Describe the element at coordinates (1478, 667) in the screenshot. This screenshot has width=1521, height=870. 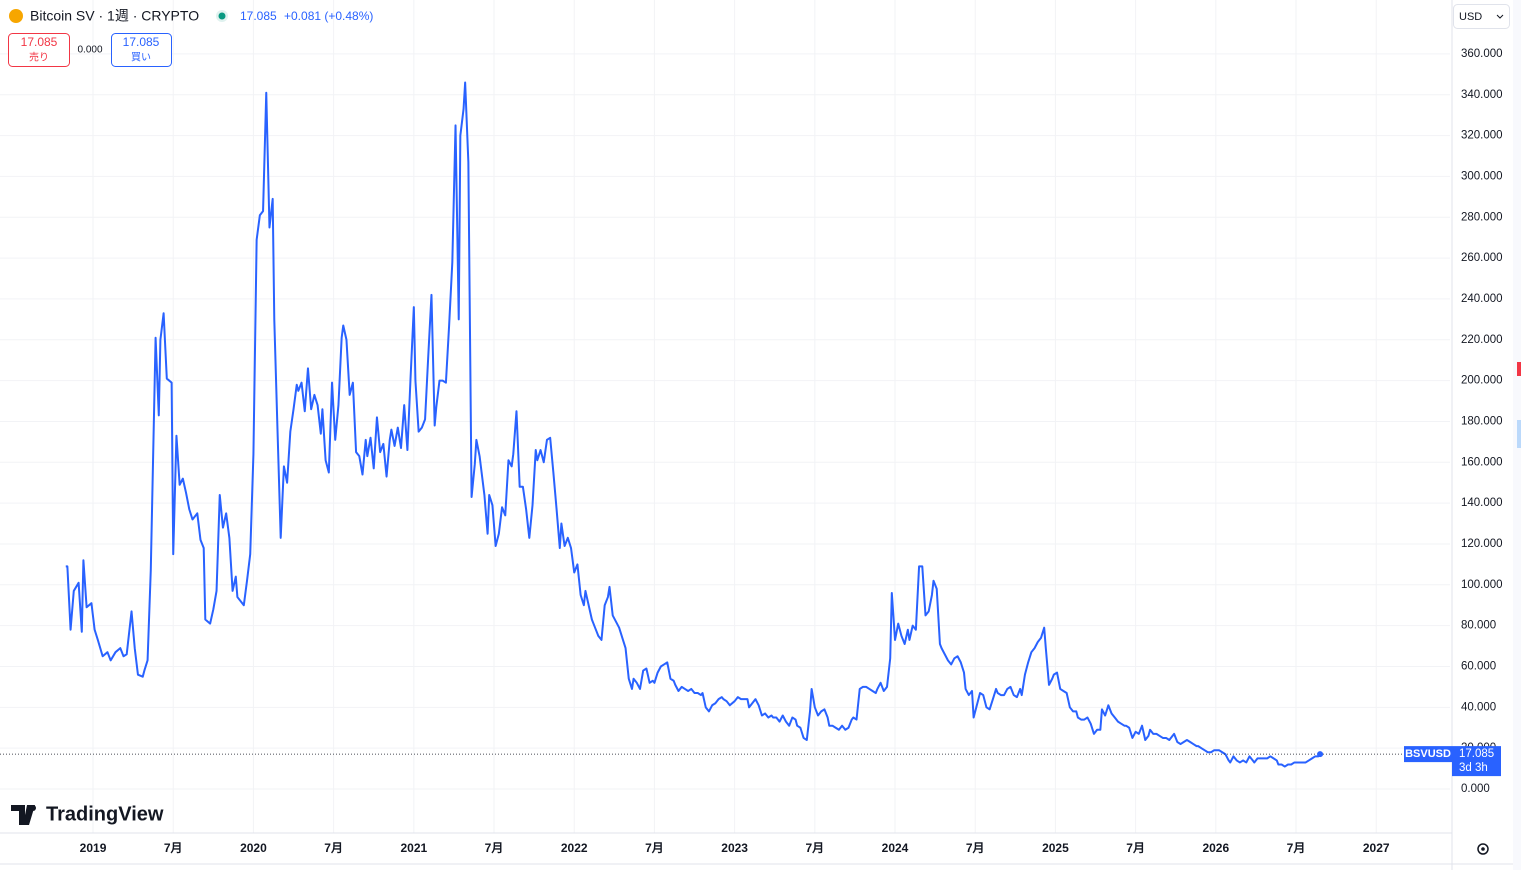
I see `y-tick-label: 60.000` at that location.